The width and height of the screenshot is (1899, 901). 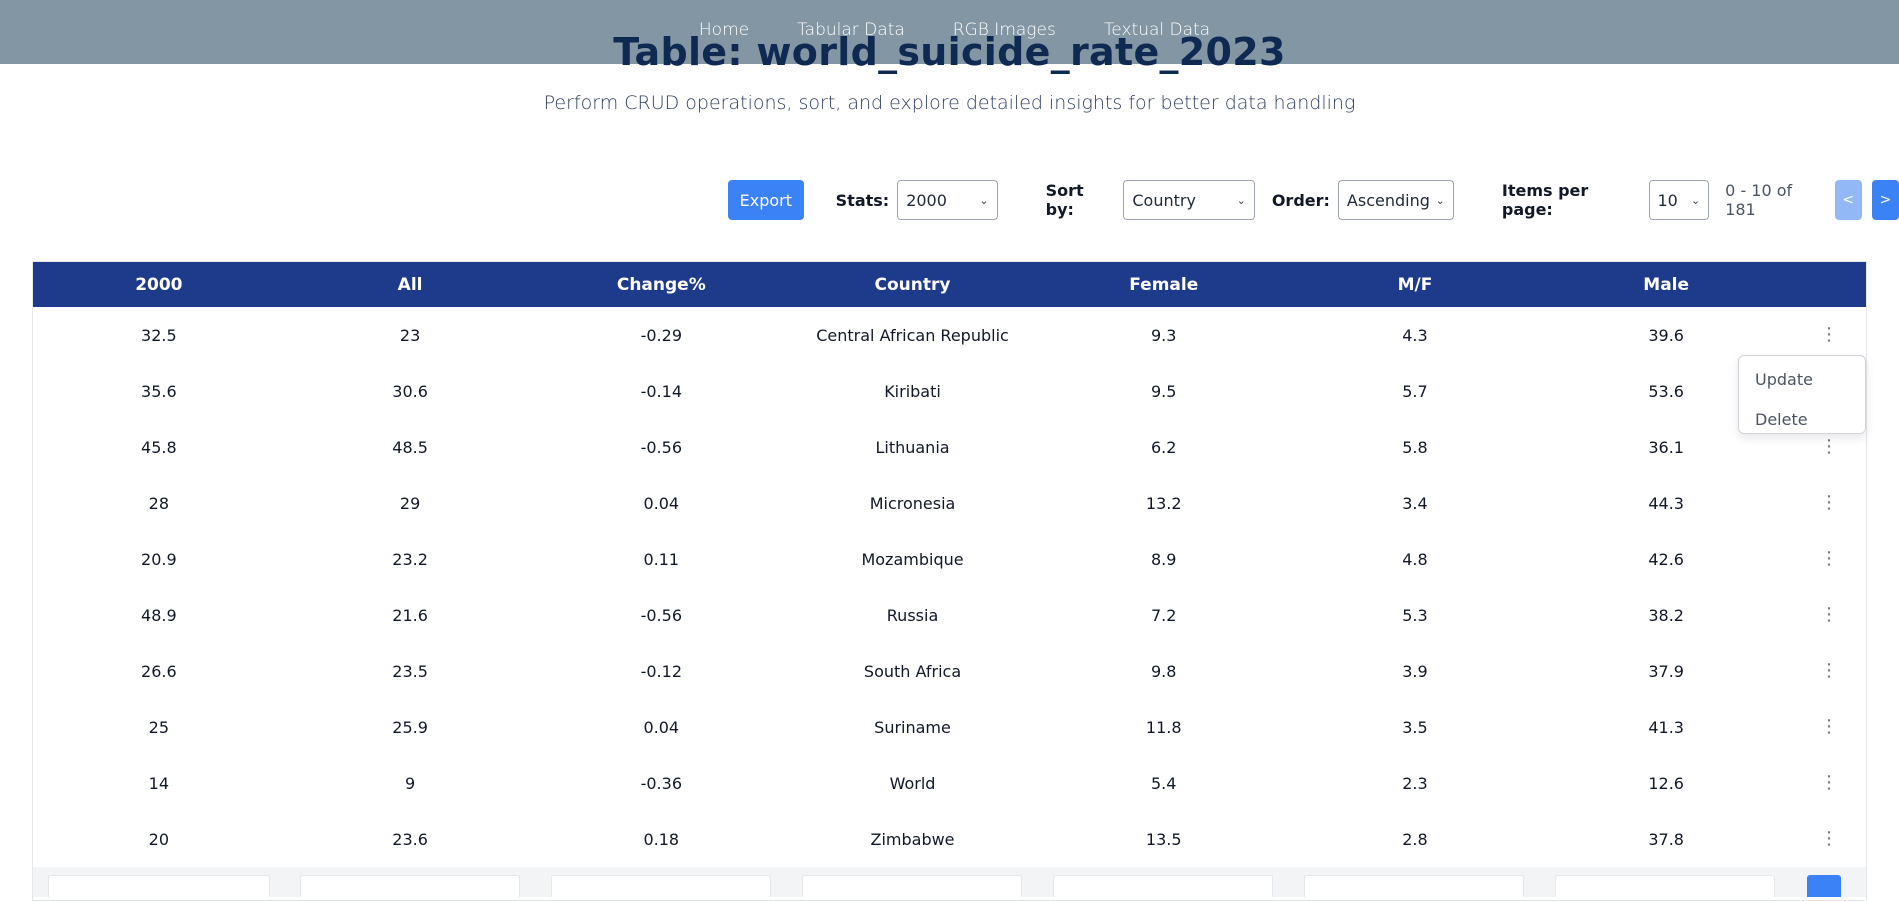 I want to click on table-cell: 5.8, so click(x=1415, y=447).